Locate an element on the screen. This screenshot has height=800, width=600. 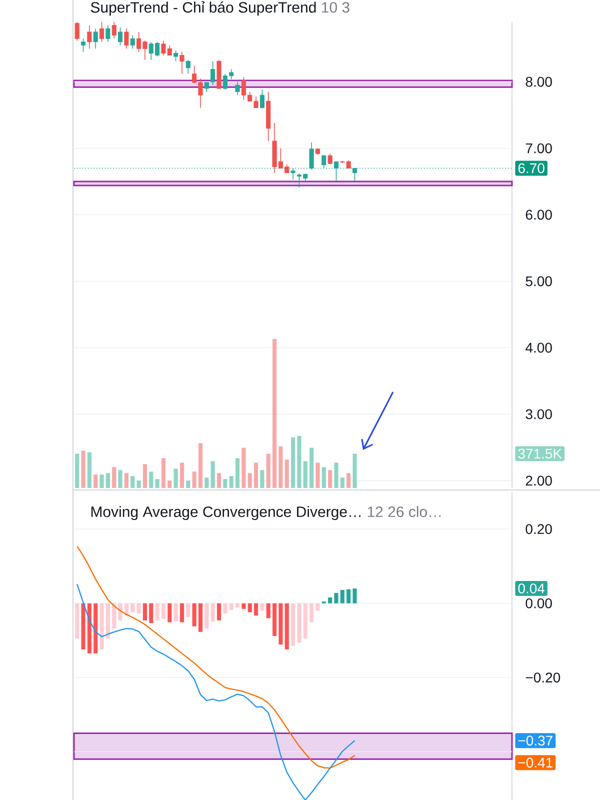
ref-line-label: 6.70 is located at coordinates (531, 168).